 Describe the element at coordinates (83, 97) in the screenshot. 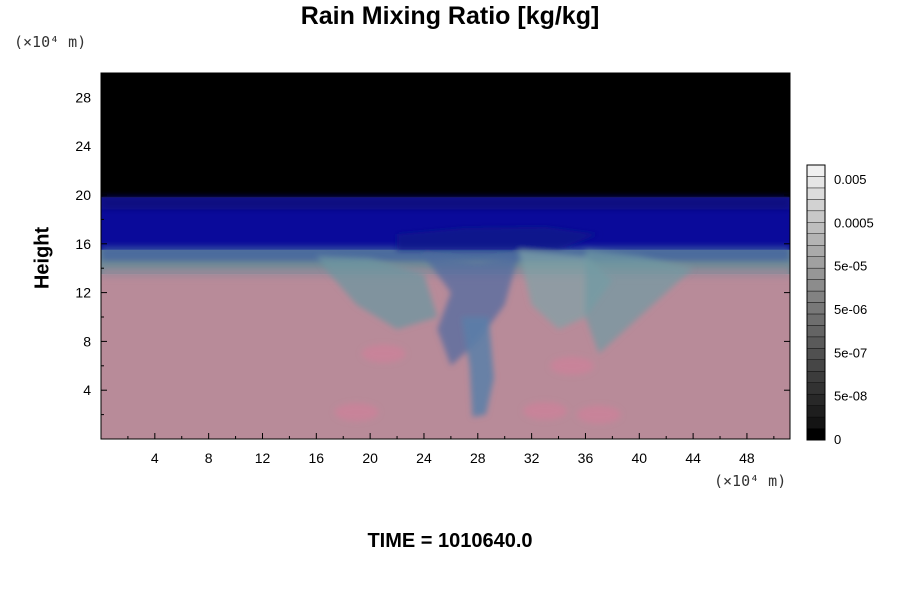

I see `y-tick-label: 28` at that location.